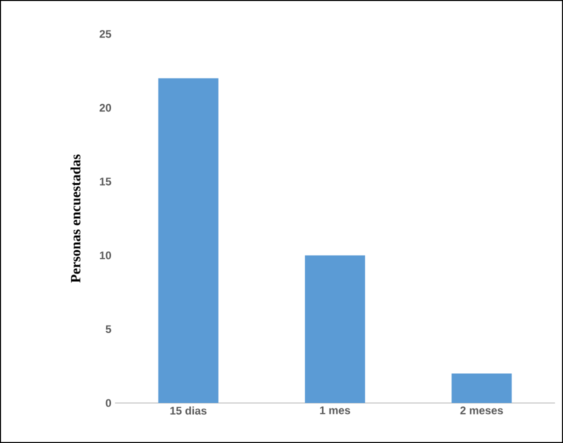 This screenshot has width=563, height=443. What do you see at coordinates (109, 329) in the screenshot?
I see `y-tick-label: 5` at bounding box center [109, 329].